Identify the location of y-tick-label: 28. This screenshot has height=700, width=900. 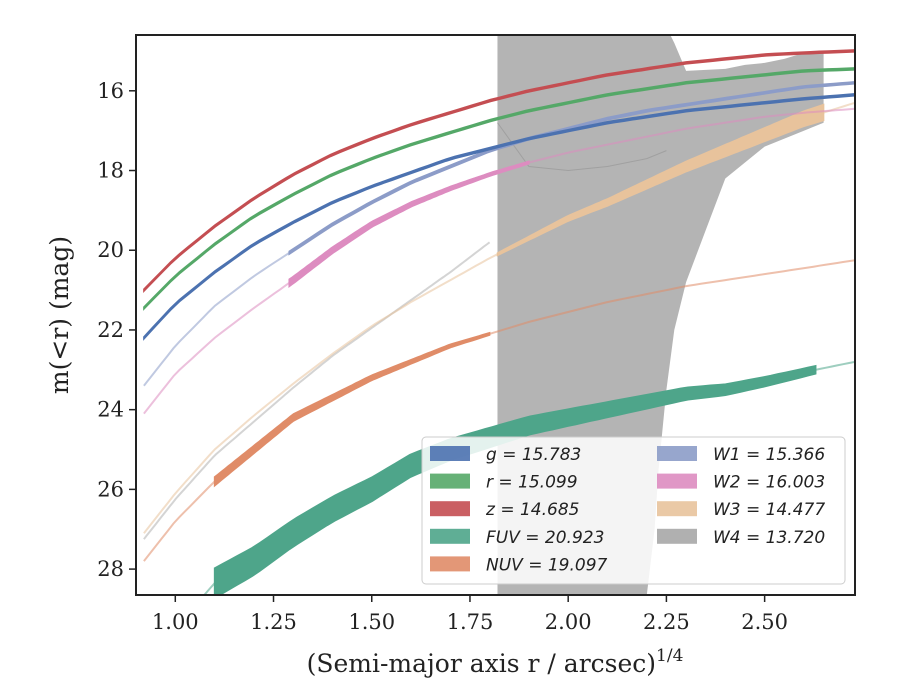
(110, 569).